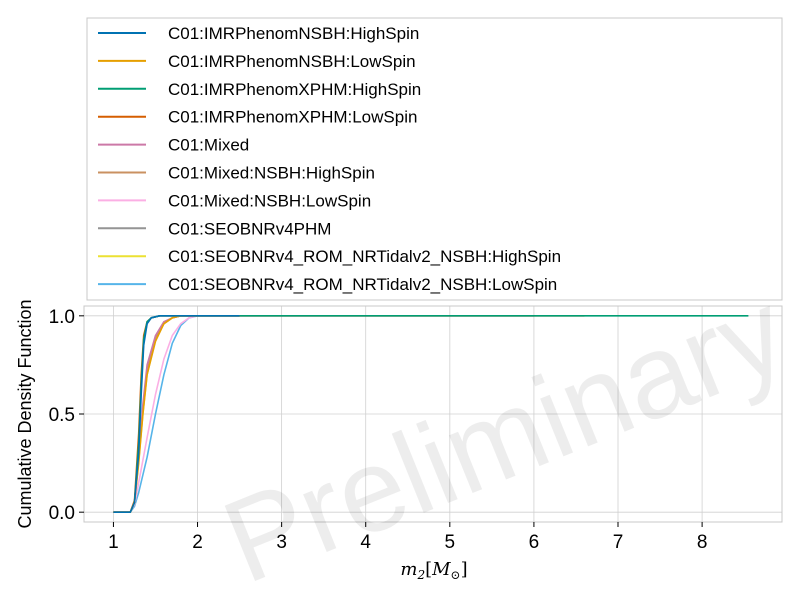  What do you see at coordinates (208, 145) in the screenshot?
I see `legend-label: C01:Mixed` at bounding box center [208, 145].